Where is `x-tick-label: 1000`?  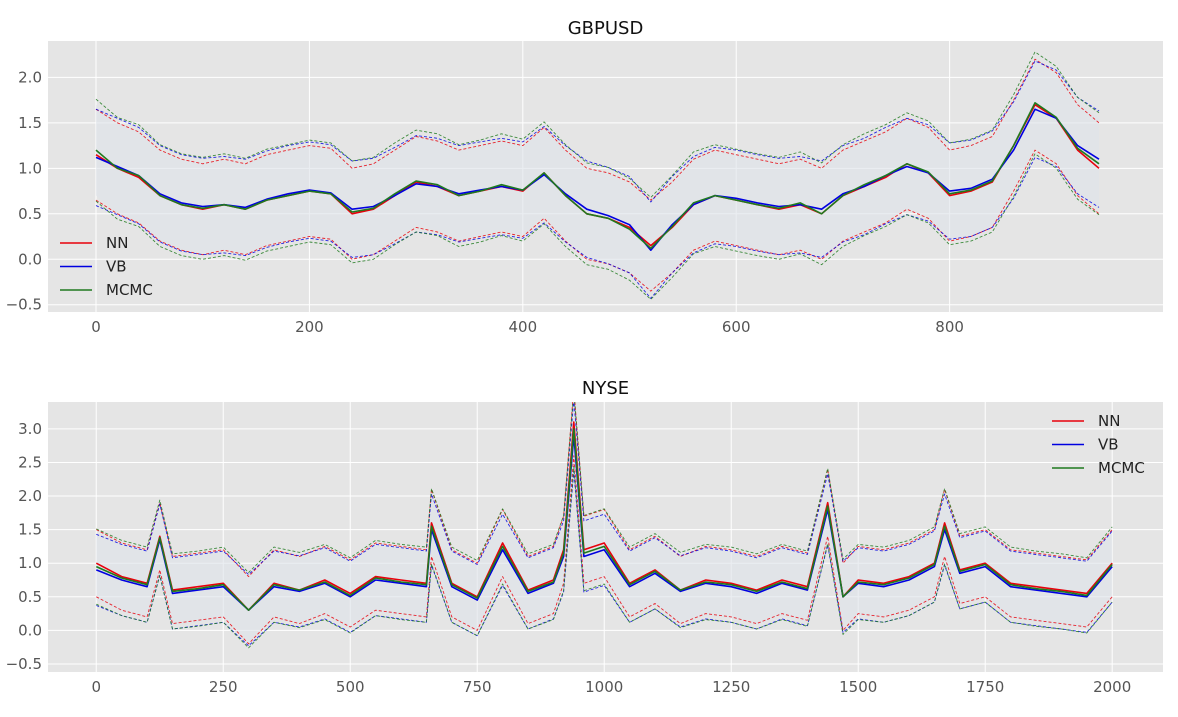 x-tick-label: 1000 is located at coordinates (604, 687).